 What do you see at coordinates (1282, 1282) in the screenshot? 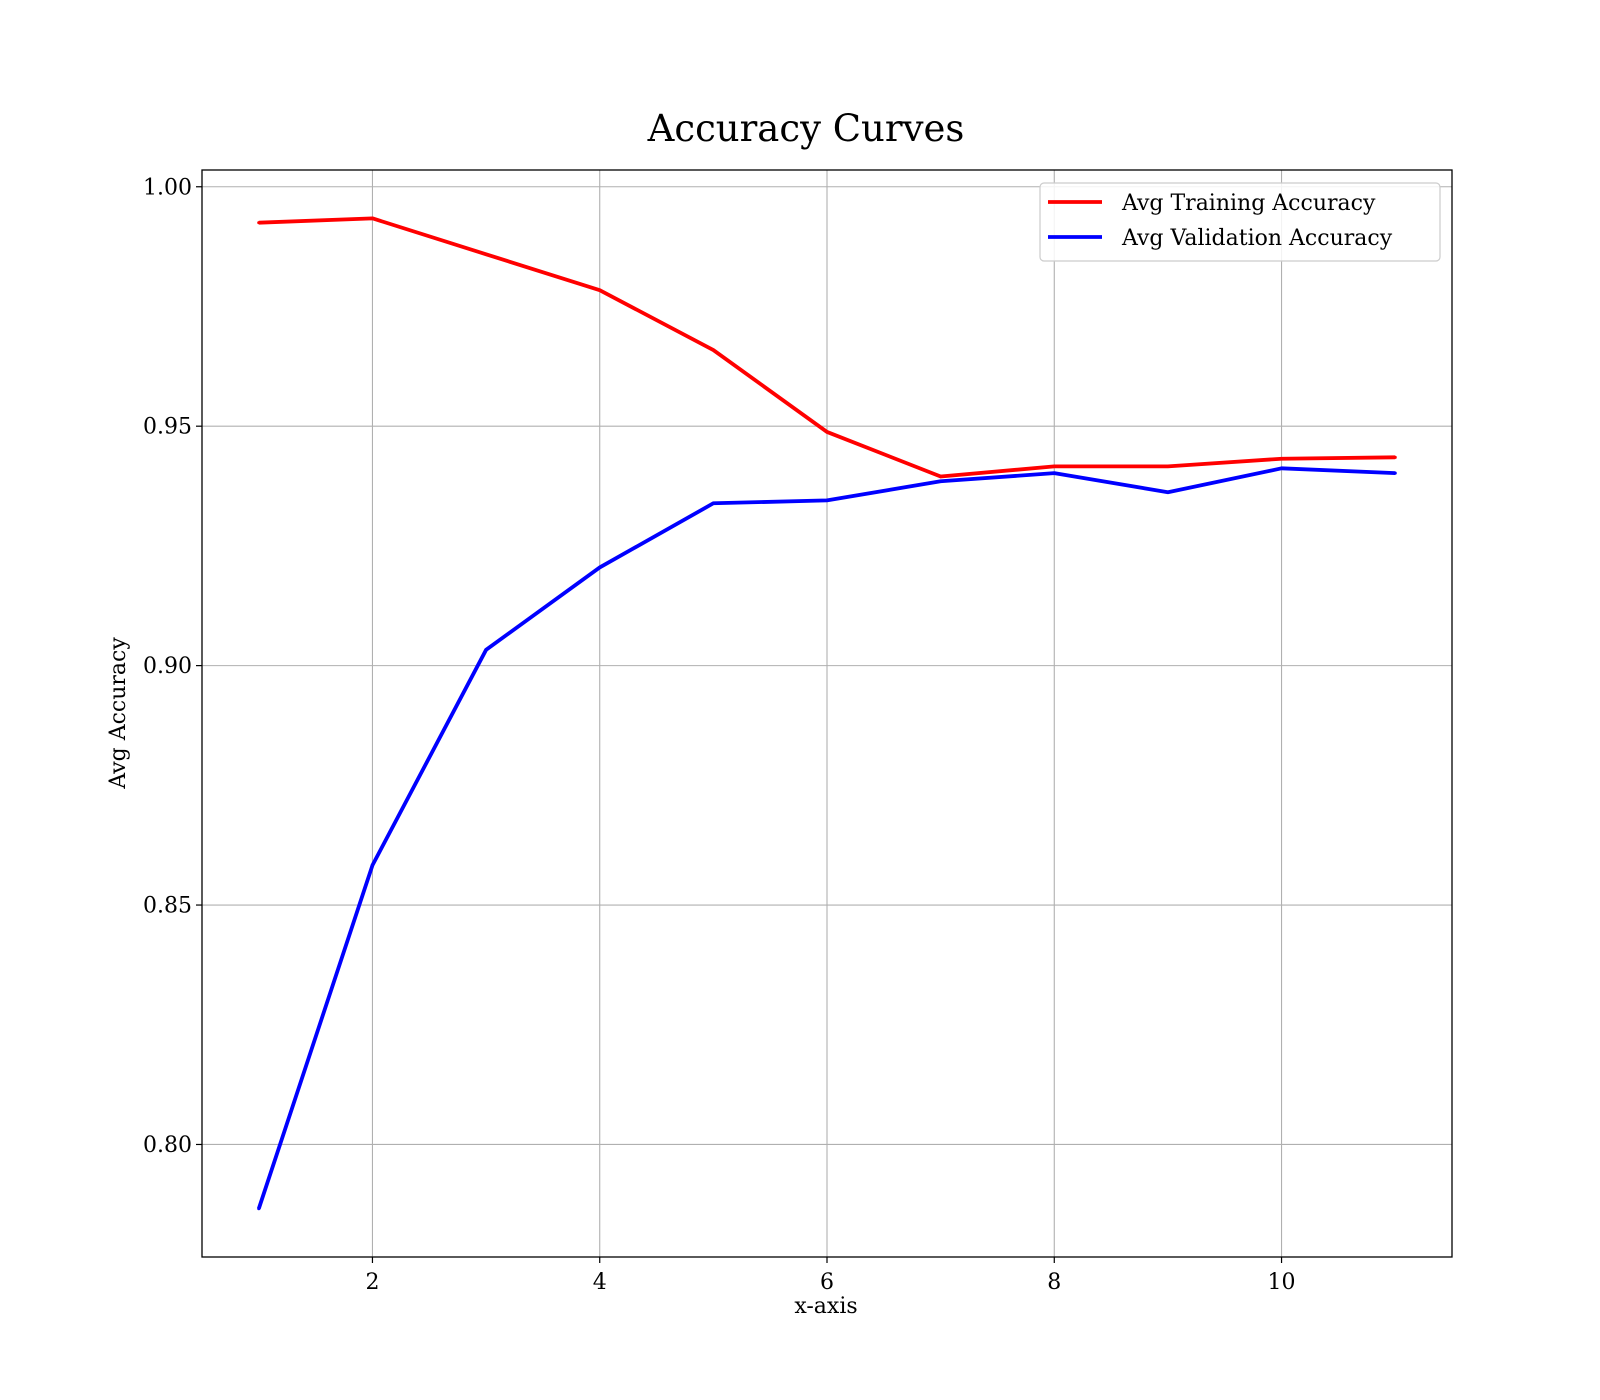
I see `x-tick-label: 10` at bounding box center [1282, 1282].